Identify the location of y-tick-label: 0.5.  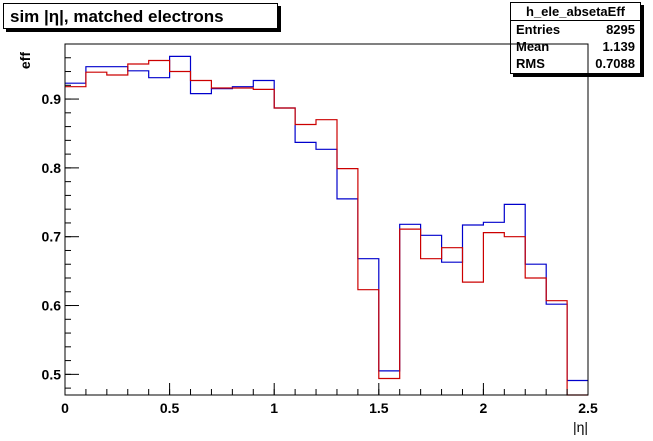
(52, 374).